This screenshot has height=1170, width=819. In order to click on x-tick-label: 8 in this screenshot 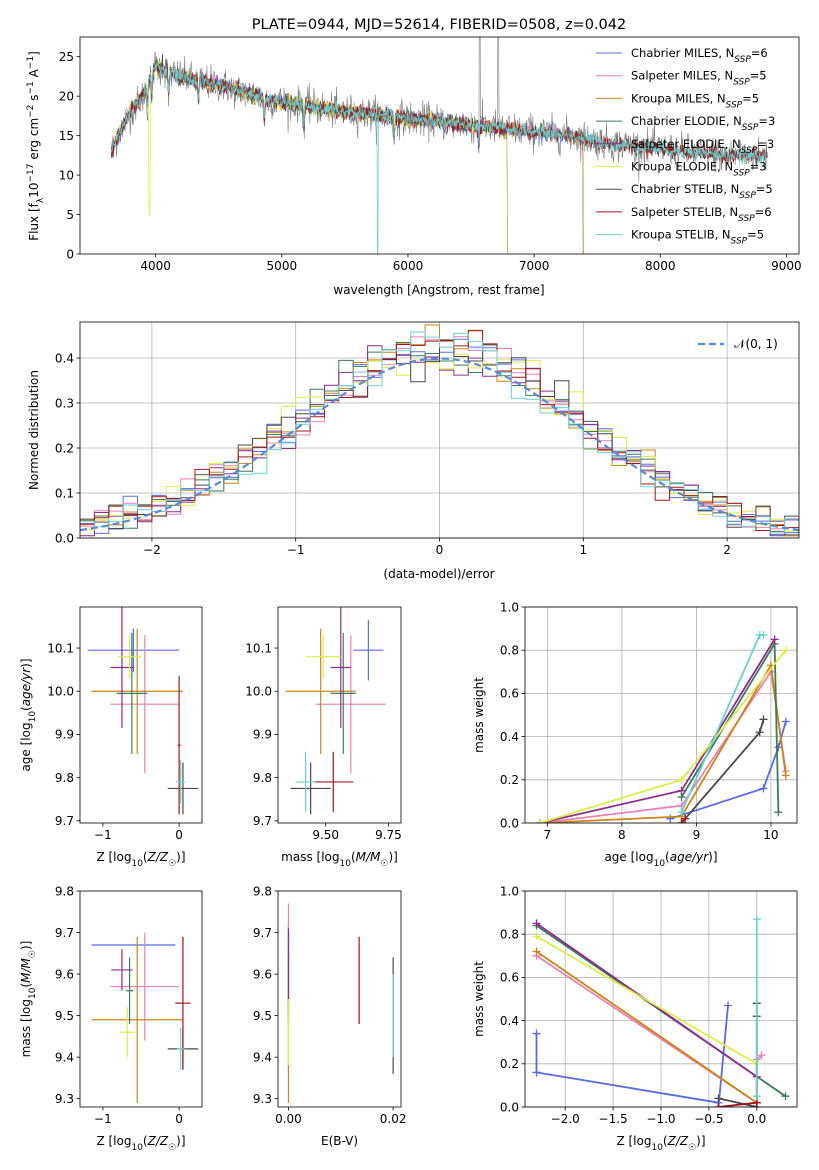, I will do `click(622, 835)`.